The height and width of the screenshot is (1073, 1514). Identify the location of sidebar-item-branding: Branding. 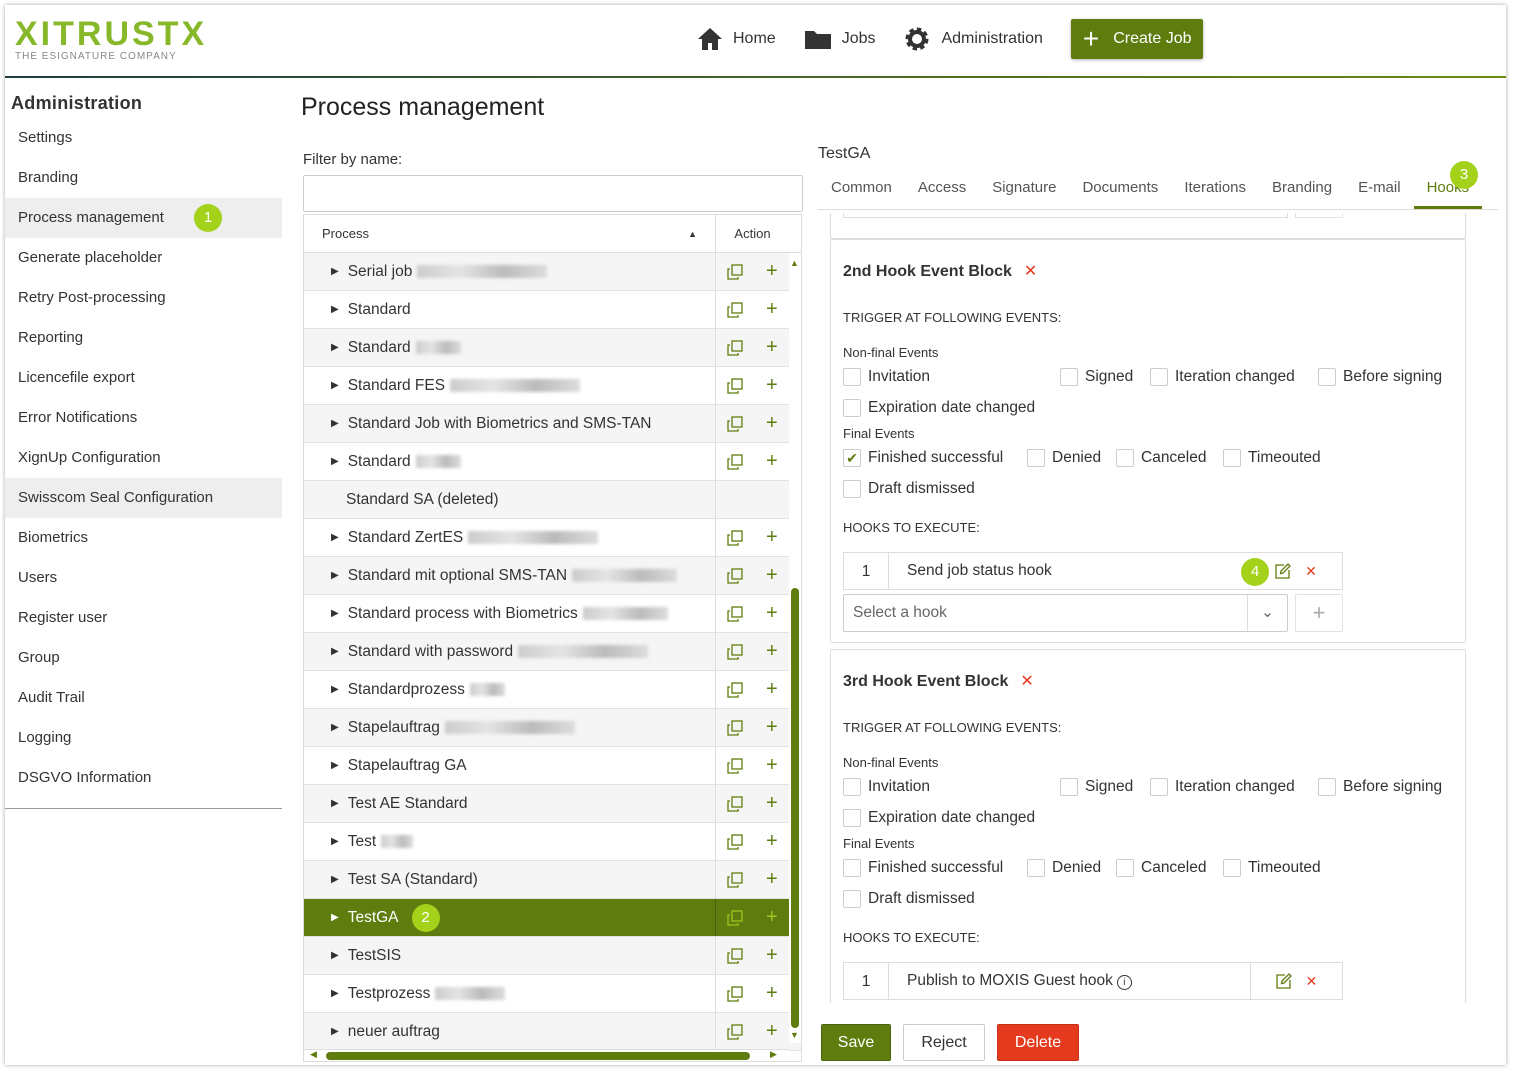
(143, 178).